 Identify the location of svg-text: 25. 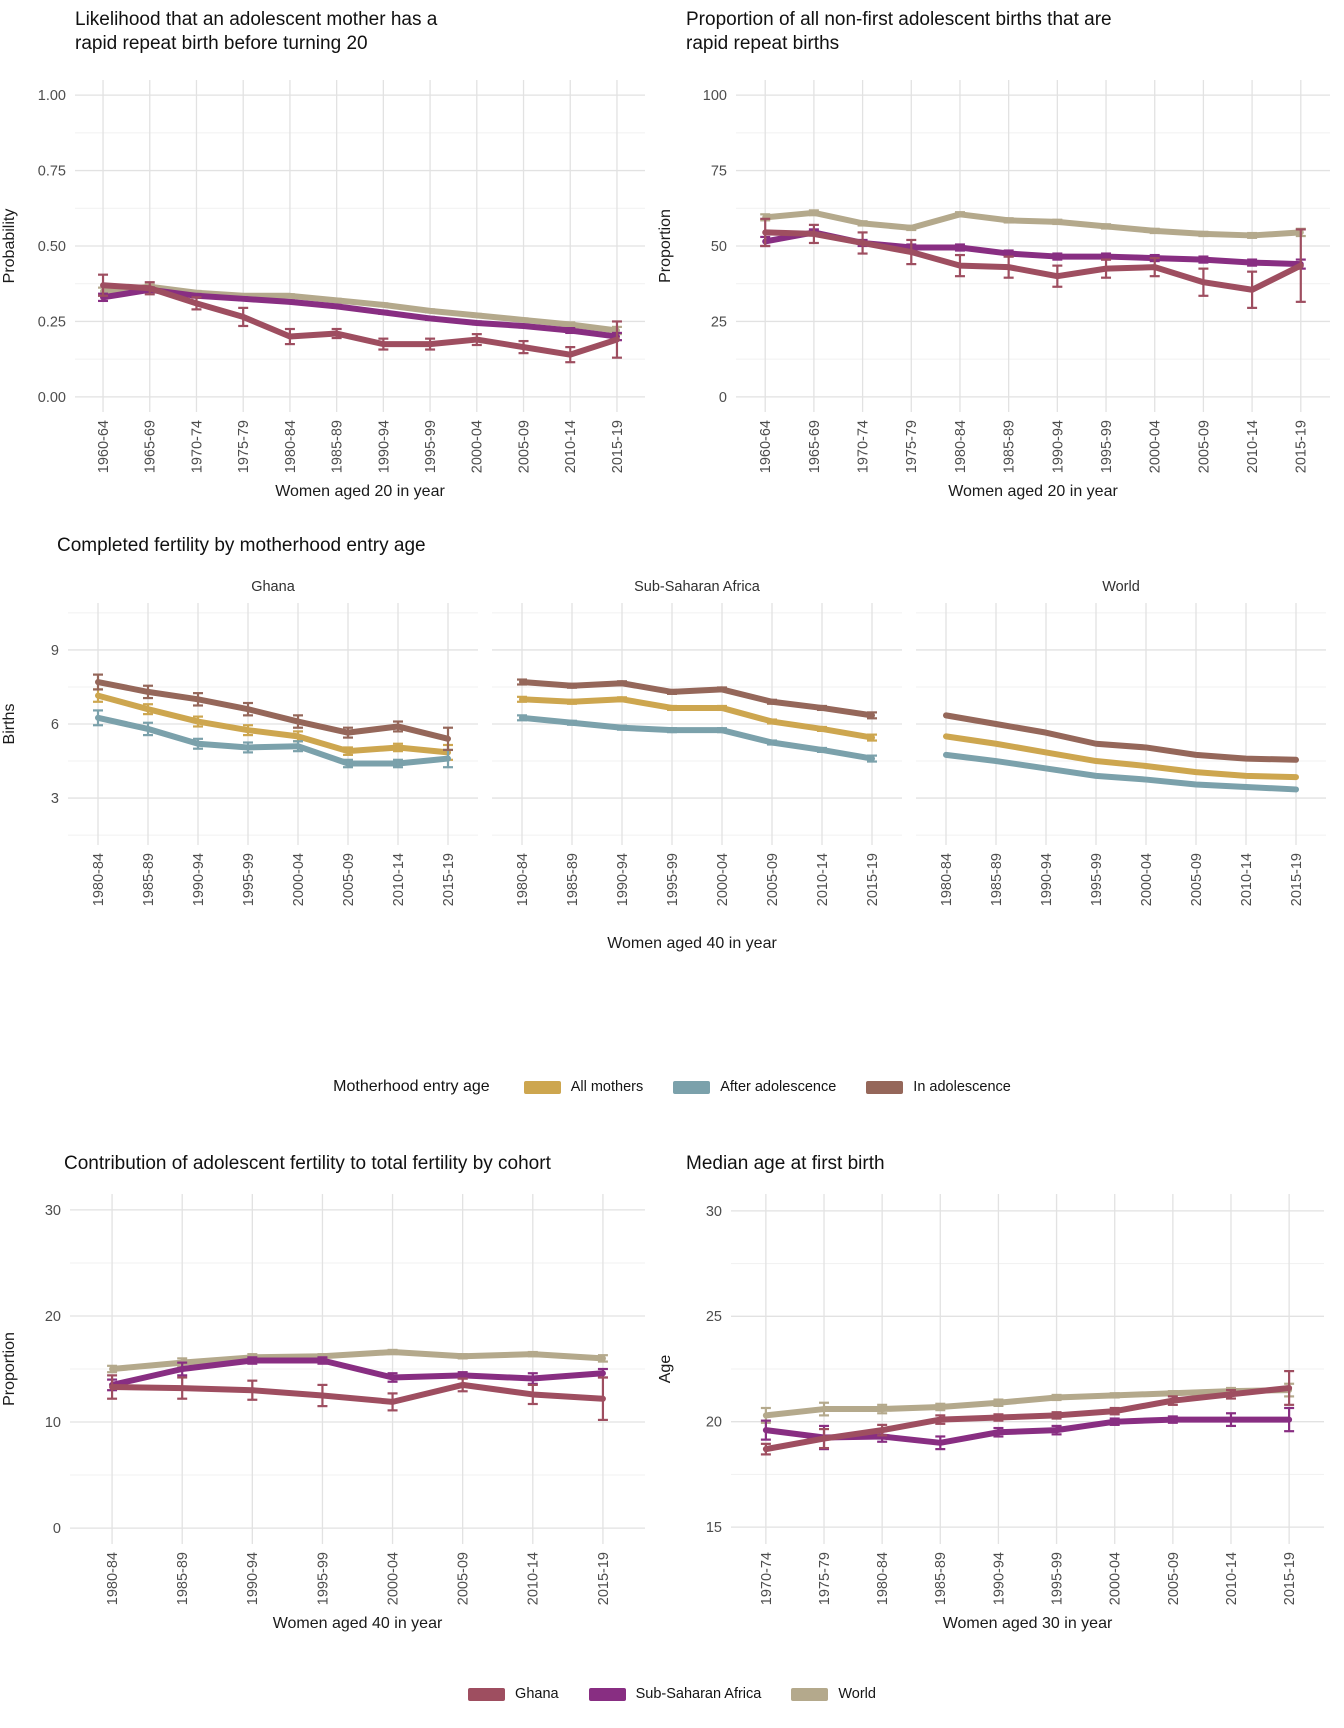
(714, 1317).